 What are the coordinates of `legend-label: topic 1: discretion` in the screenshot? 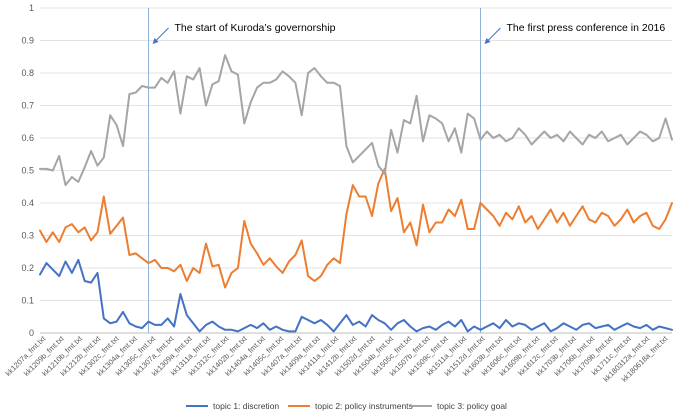 It's located at (246, 406).